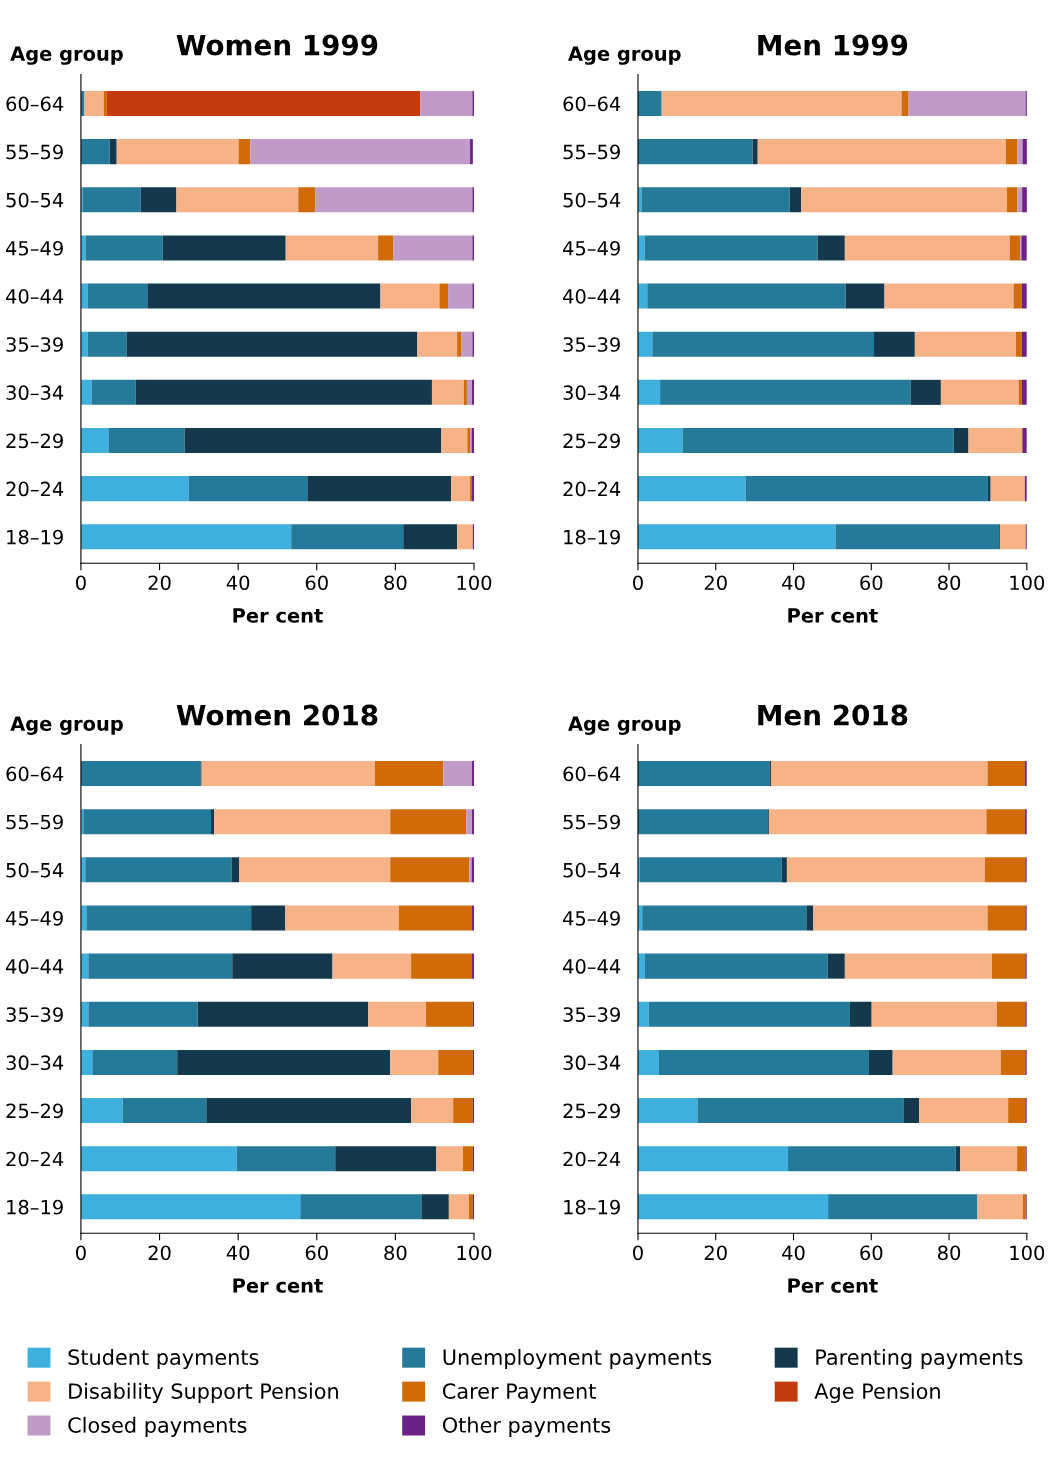 Image resolution: width=1051 pixels, height=1463 pixels. Describe the element at coordinates (277, 715) in the screenshot. I see `chart-title: Women 2018` at that location.